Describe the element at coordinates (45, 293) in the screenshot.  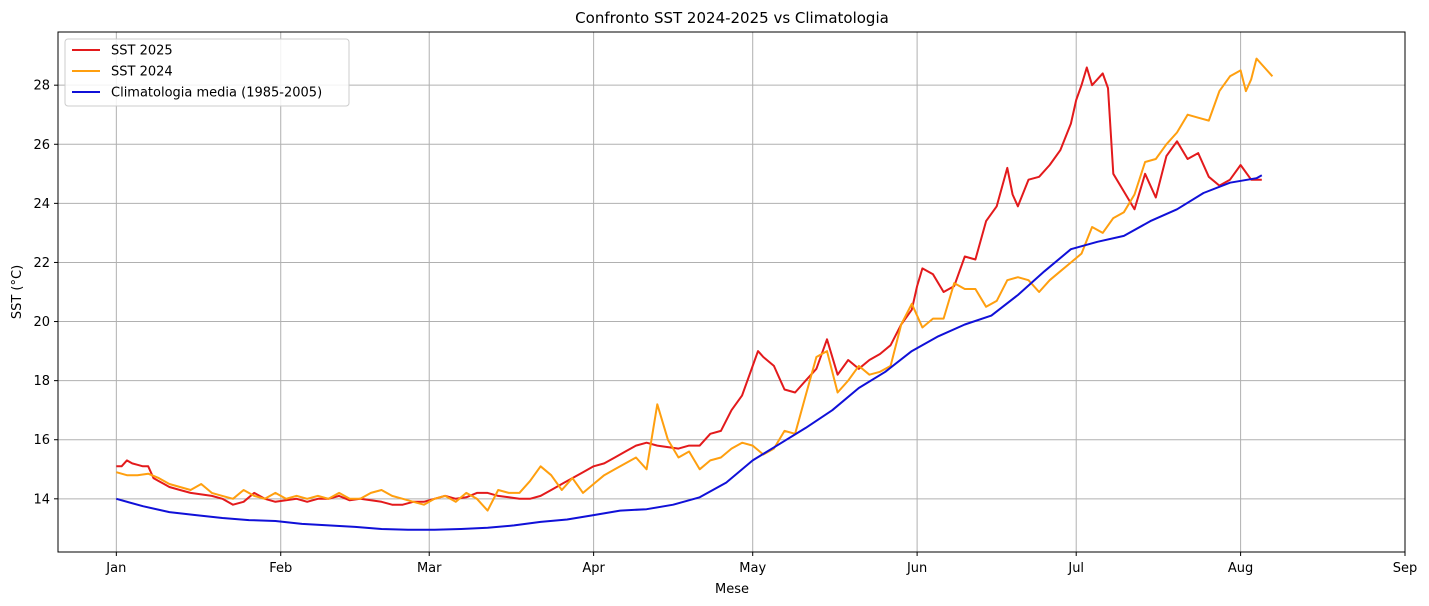
I see `y-axis: 14 16 18 20 22 24 26 28` at that location.